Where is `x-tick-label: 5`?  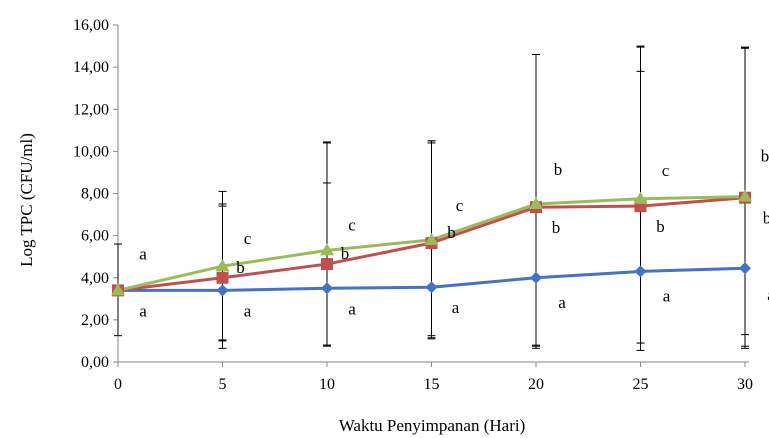
x-tick-label: 5 is located at coordinates (223, 384).